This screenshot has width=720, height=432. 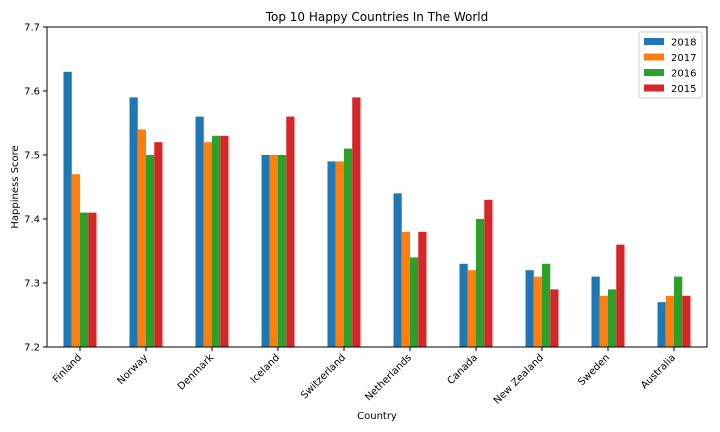 What do you see at coordinates (265, 251) in the screenshot?
I see `bar-2018-iceland` at bounding box center [265, 251].